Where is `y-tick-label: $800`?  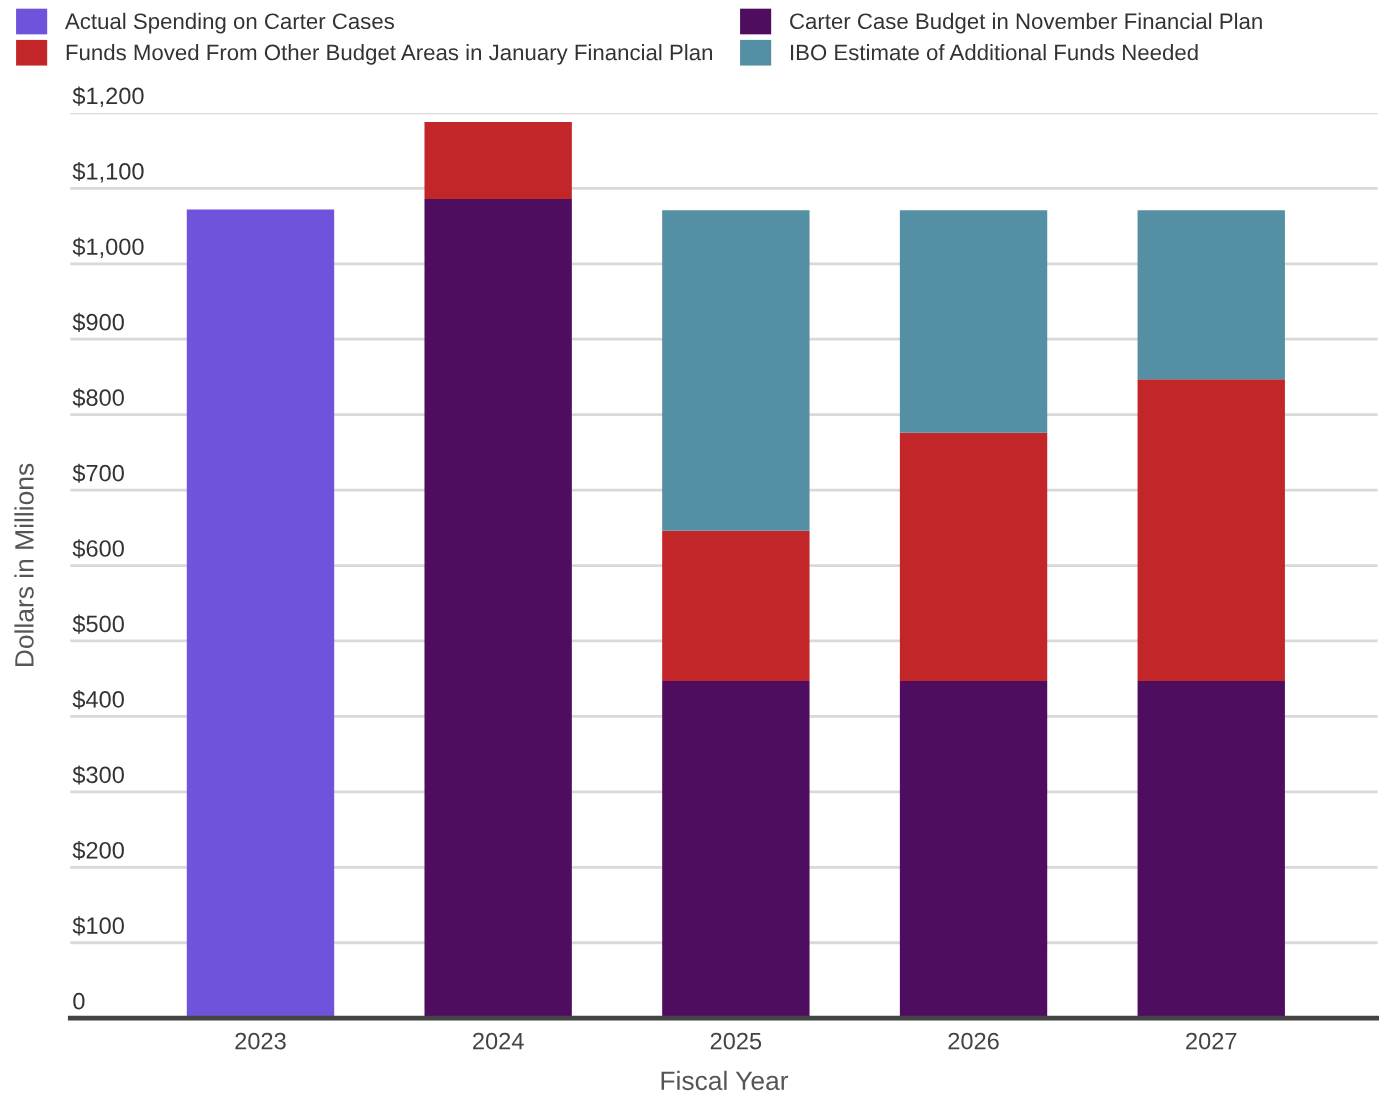 y-tick-label: $800 is located at coordinates (98, 398).